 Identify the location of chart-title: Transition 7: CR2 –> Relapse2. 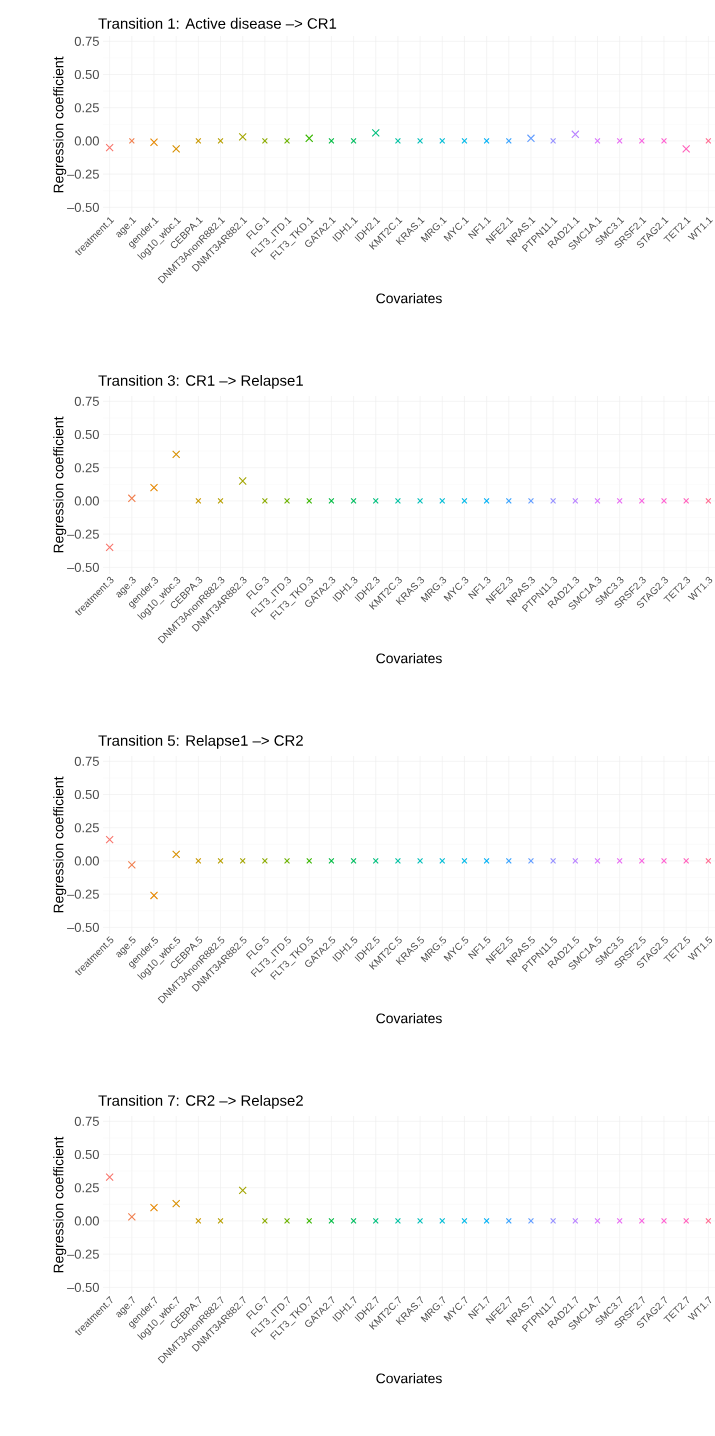
(200, 1101).